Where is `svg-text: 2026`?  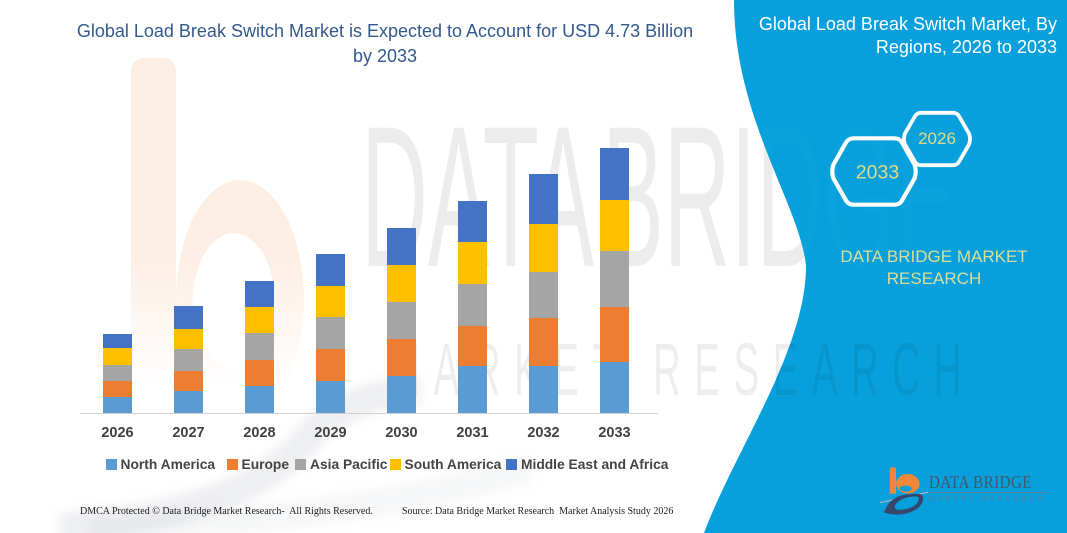
svg-text: 2026 is located at coordinates (937, 138).